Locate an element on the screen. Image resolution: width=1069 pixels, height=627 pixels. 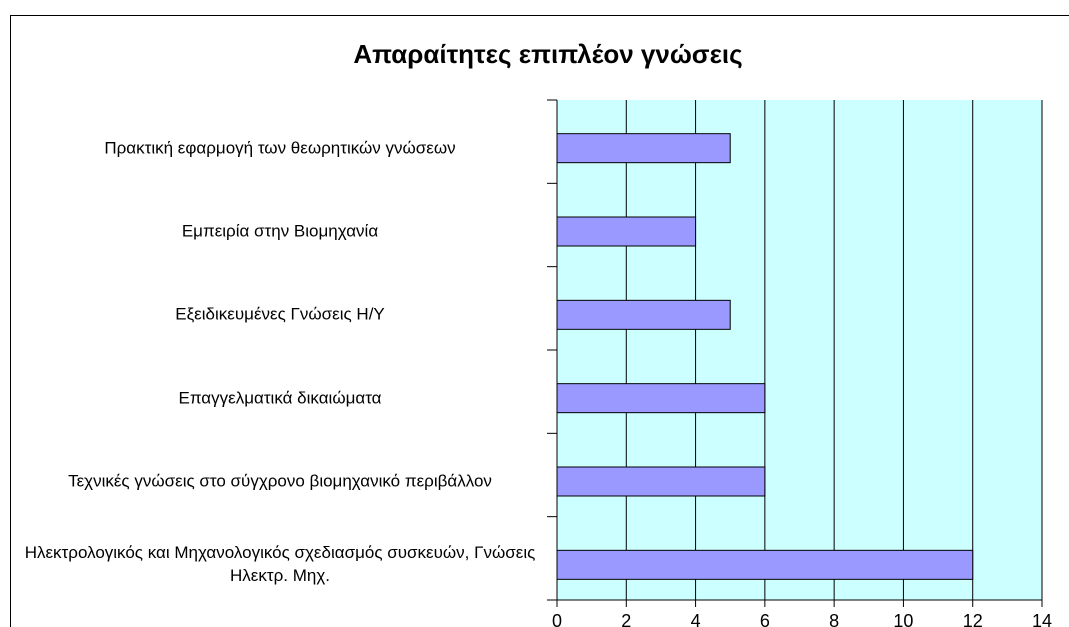
y-tick-label: Επαγγελματικά δικαιώματα is located at coordinates (280, 398).